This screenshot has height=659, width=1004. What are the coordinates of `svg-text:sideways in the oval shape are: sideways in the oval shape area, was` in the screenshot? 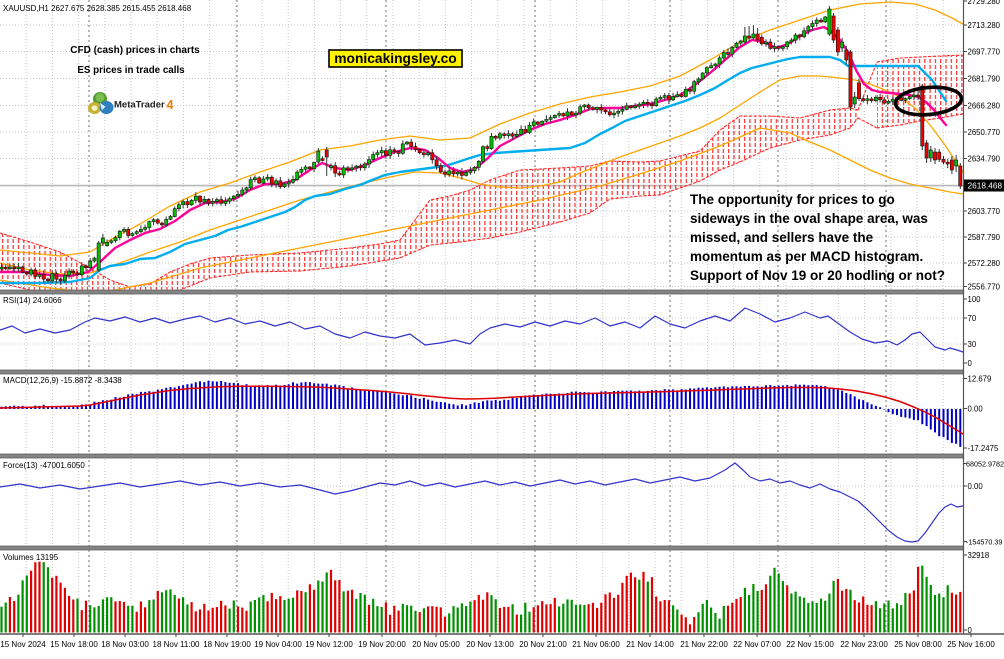 It's located at (809, 218).